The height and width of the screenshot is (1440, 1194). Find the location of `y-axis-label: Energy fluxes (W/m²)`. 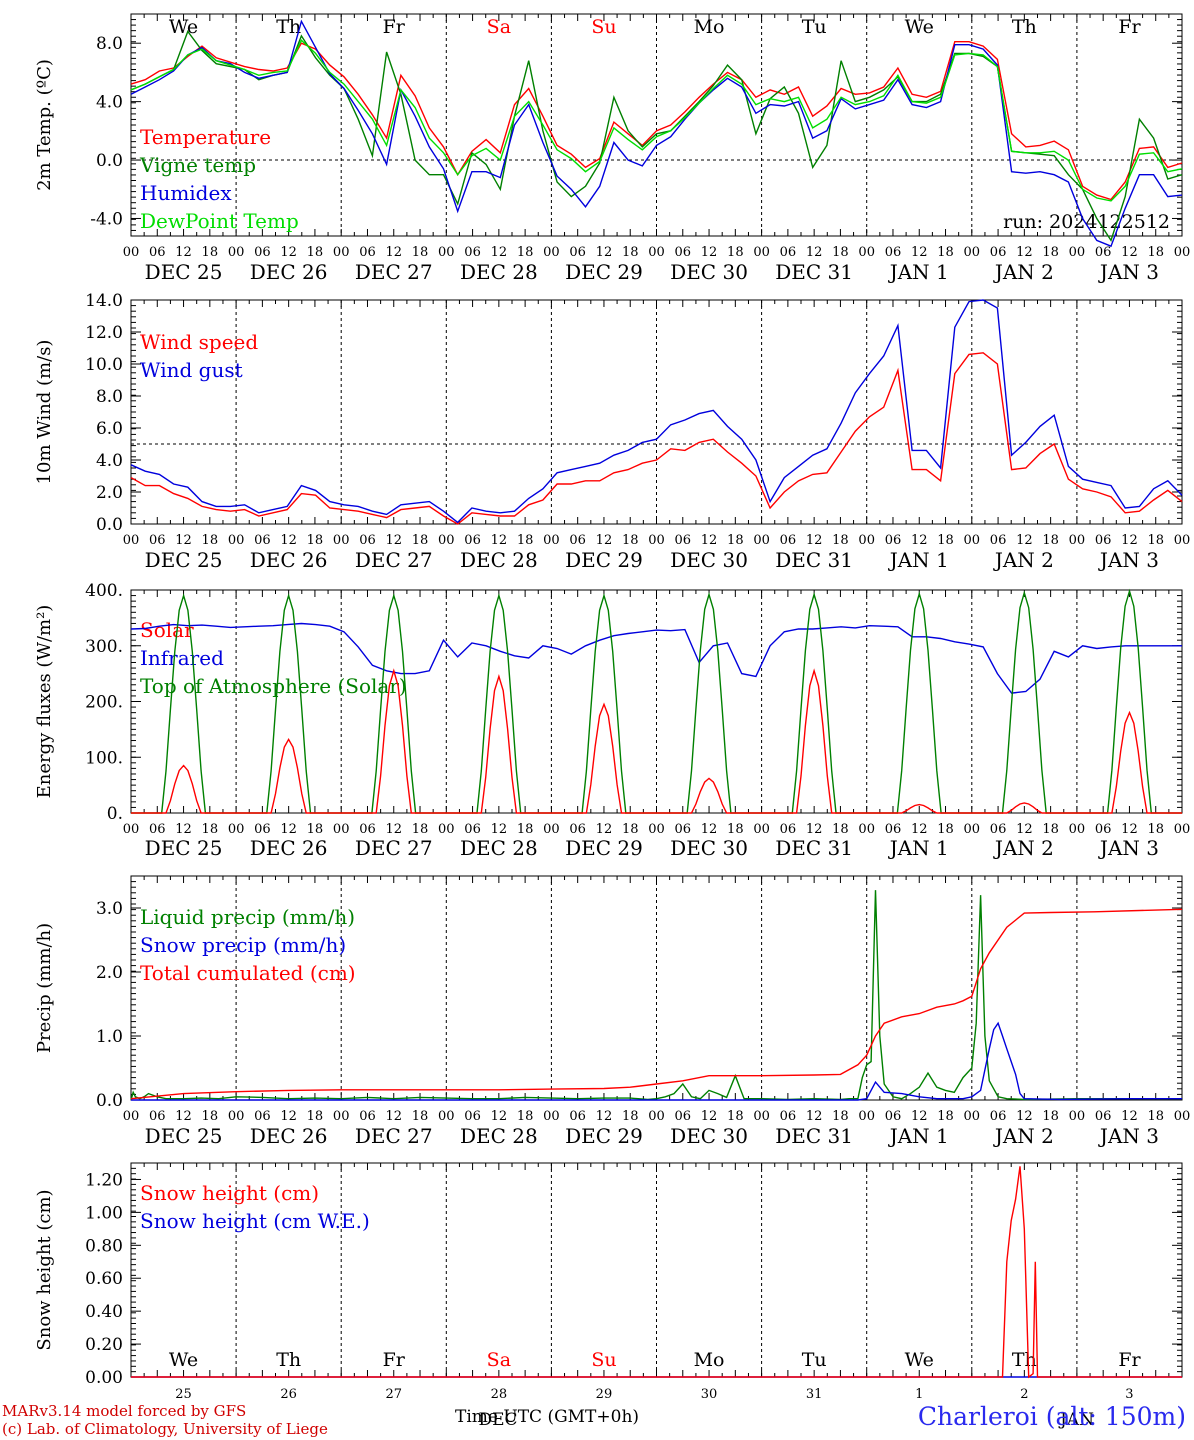

y-axis-label: Energy fluxes (W/m²) is located at coordinates (44, 702).